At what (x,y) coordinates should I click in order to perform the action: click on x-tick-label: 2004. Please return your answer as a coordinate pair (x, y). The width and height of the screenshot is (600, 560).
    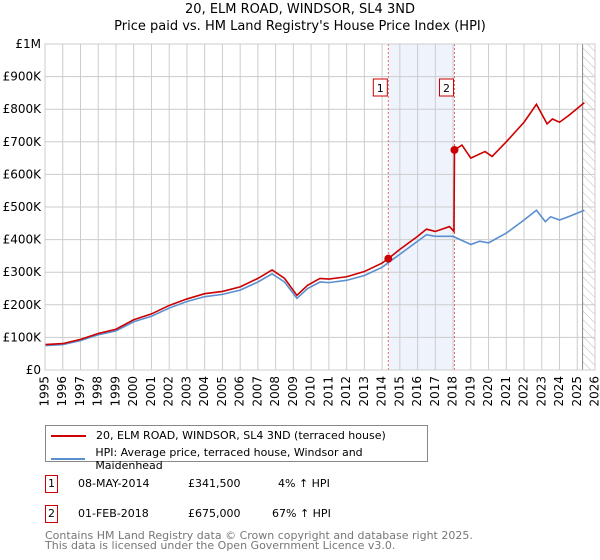
    Looking at the image, I should click on (204, 391).